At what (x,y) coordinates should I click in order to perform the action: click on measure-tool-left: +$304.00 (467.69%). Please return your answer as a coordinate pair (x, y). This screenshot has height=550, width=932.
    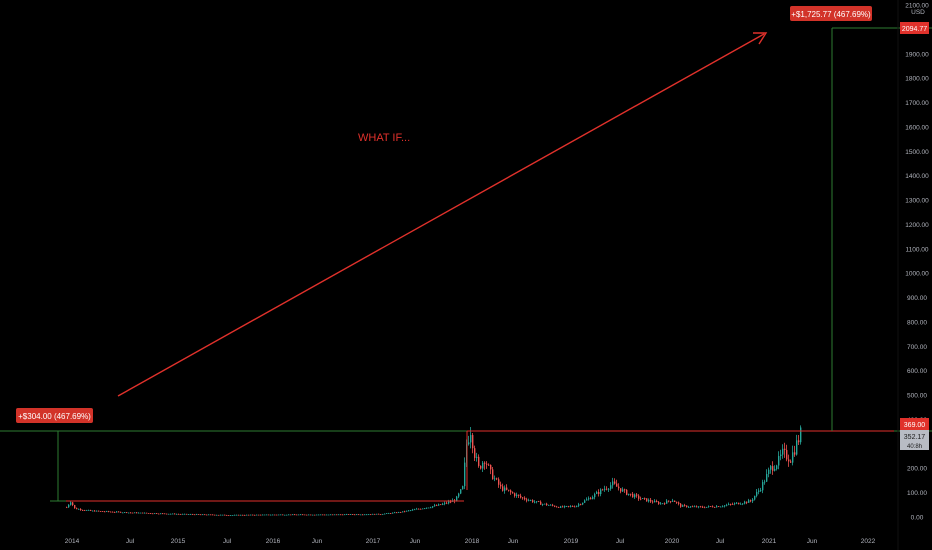
    Looking at the image, I should click on (54, 455).